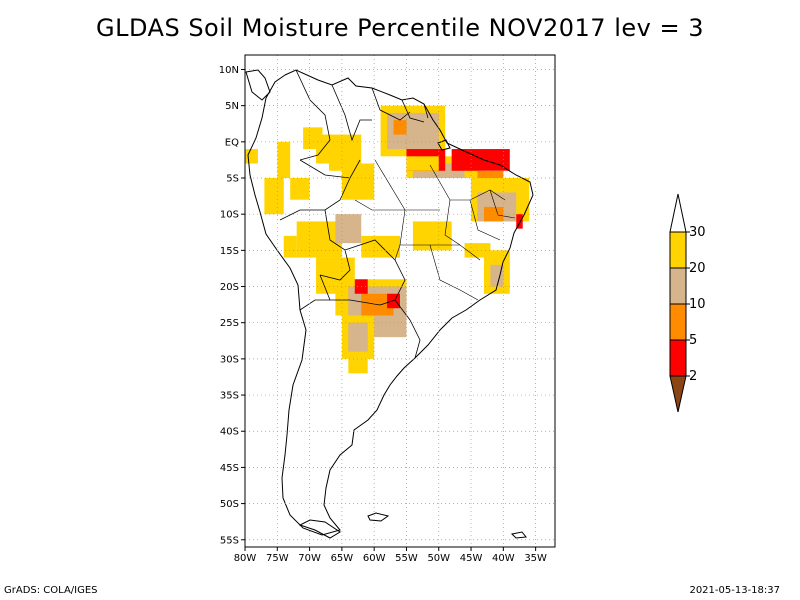  What do you see at coordinates (438, 558) in the screenshot?
I see `x-tick-label: 50W` at bounding box center [438, 558].